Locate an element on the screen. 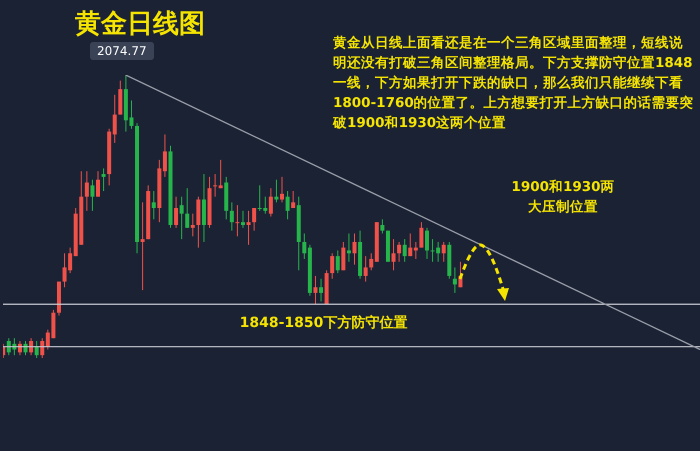  chart-title: 黄金日线图 is located at coordinates (140, 24).